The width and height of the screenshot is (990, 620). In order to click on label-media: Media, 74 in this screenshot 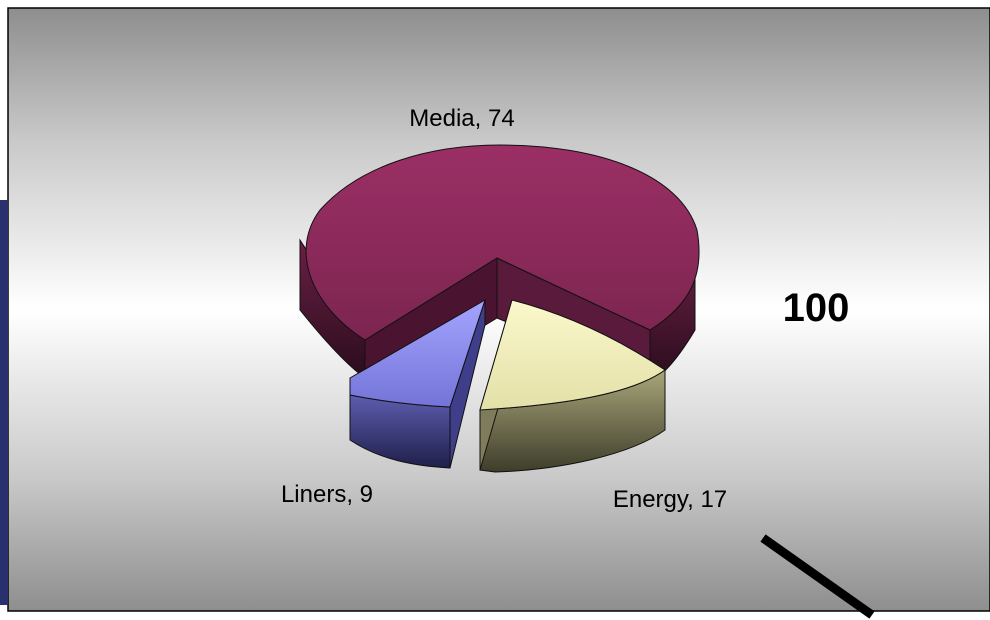, I will do `click(461, 118)`.